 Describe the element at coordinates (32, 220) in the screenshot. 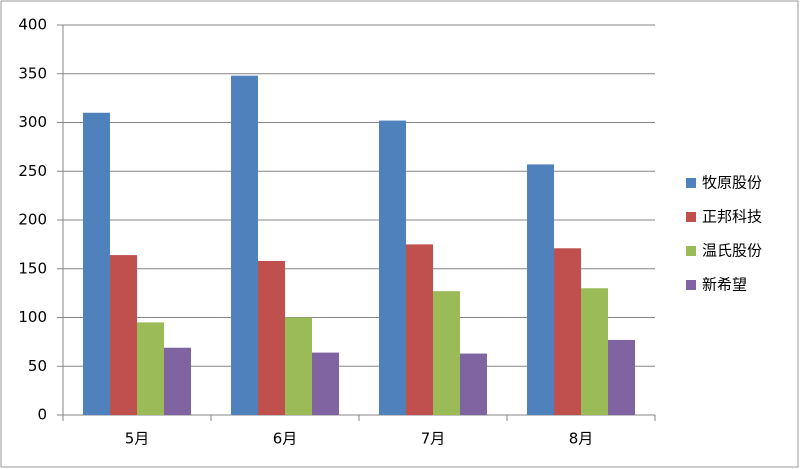

I see `y-tick-label: 200` at that location.